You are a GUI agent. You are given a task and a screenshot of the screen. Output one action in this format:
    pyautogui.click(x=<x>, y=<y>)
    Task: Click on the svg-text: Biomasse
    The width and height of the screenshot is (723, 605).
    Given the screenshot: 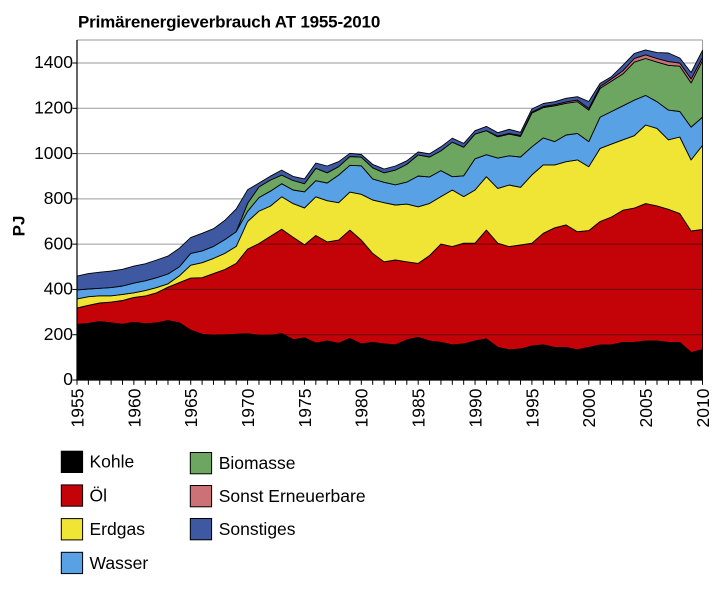 What is the action you would take?
    pyautogui.click(x=257, y=463)
    